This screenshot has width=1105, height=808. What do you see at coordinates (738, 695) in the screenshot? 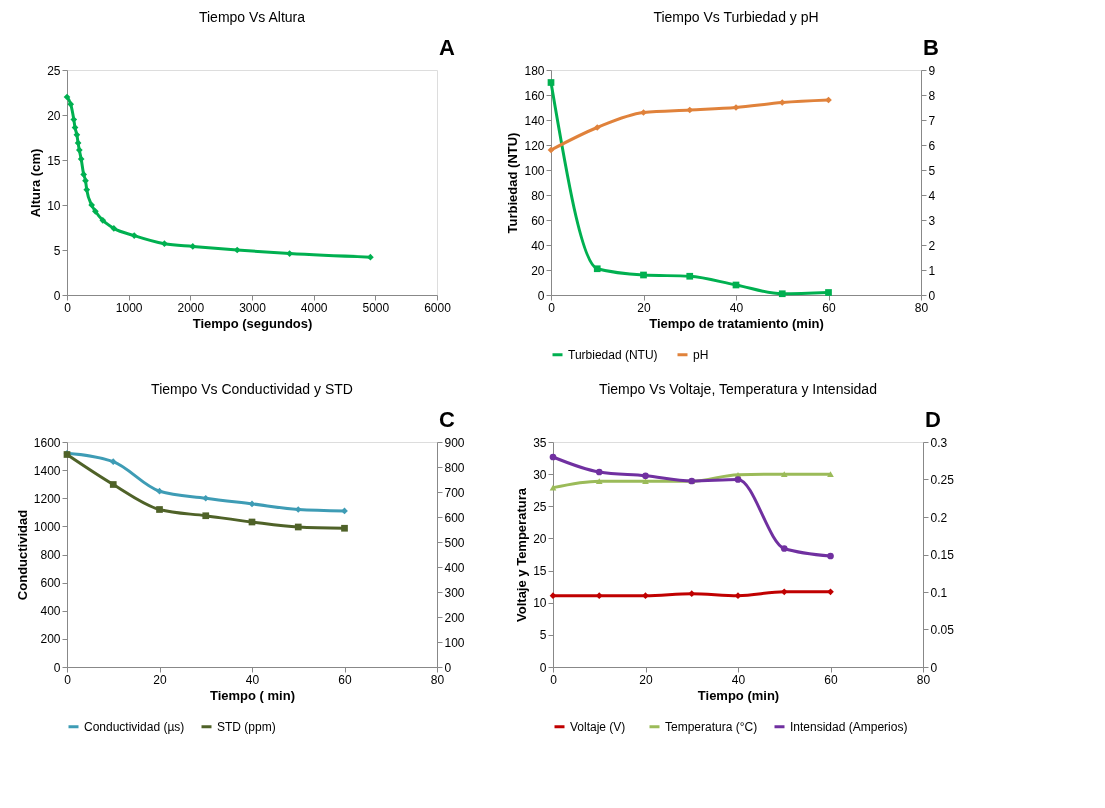
I see `x-axis-title: Tiempo (min)` at bounding box center [738, 695].